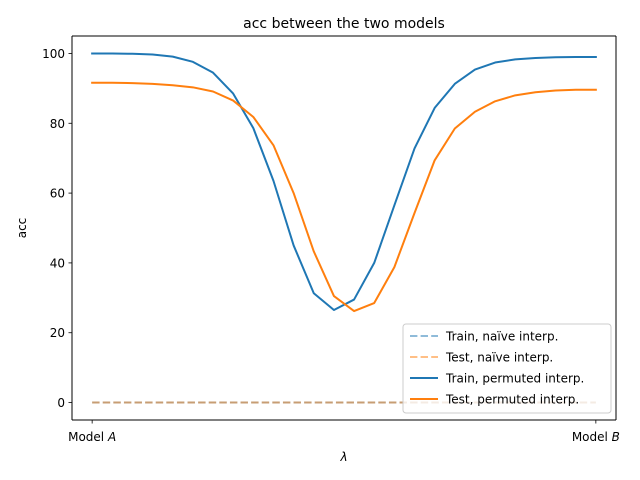  Describe the element at coordinates (22, 228) in the screenshot. I see `y-axis-title: acc` at that location.